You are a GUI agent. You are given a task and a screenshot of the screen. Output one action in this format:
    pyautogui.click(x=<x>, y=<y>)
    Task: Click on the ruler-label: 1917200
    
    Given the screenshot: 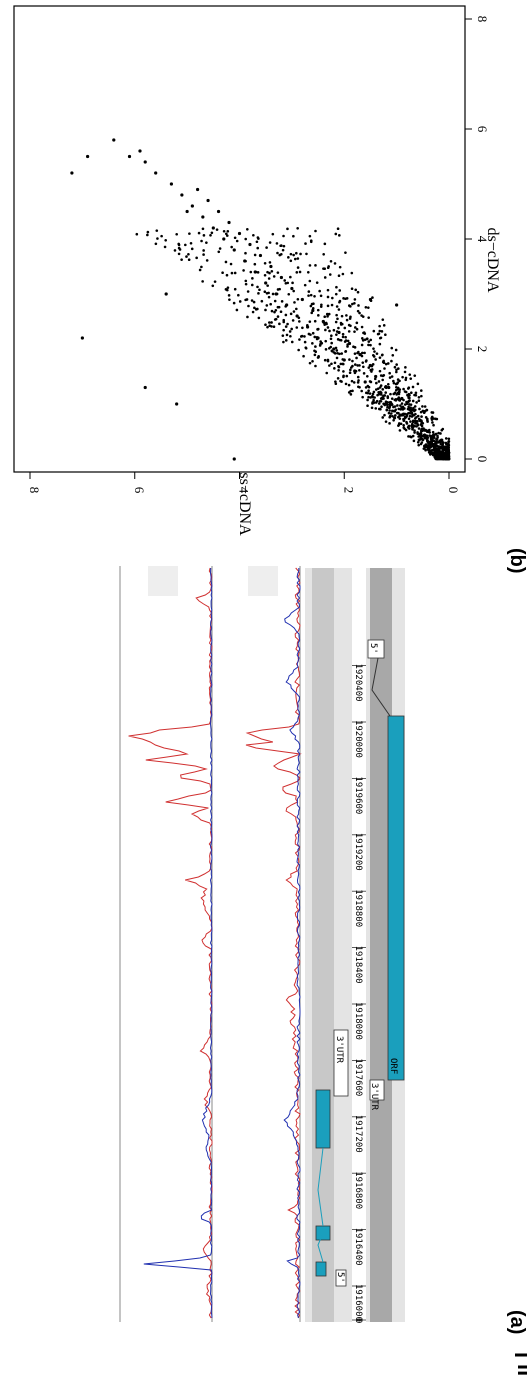 What is the action you would take?
    pyautogui.click(x=358, y=1134)
    